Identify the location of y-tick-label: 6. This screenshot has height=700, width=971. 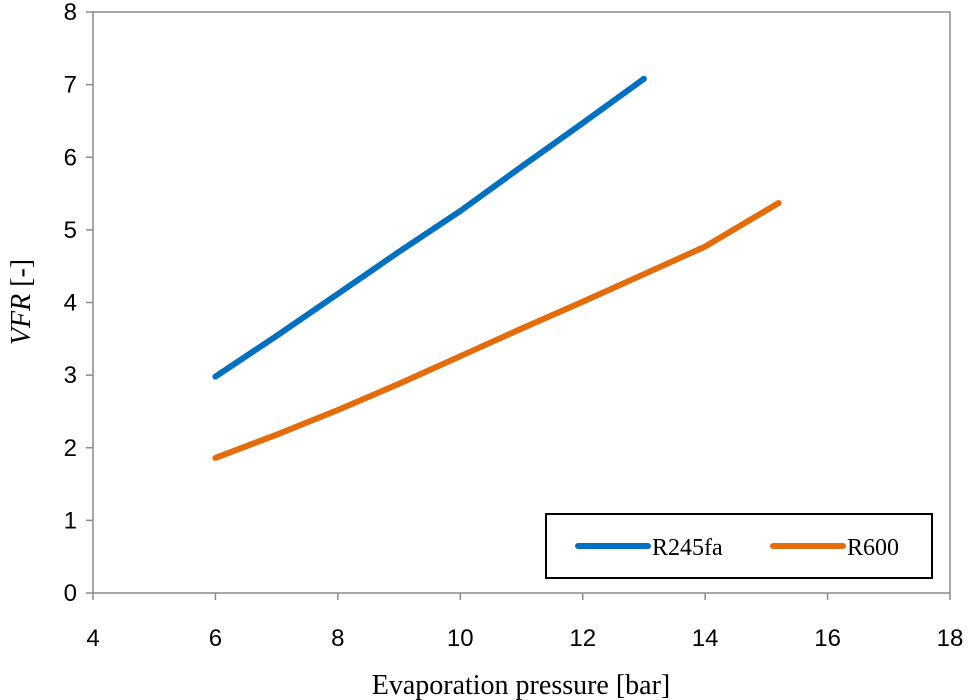
(70, 157).